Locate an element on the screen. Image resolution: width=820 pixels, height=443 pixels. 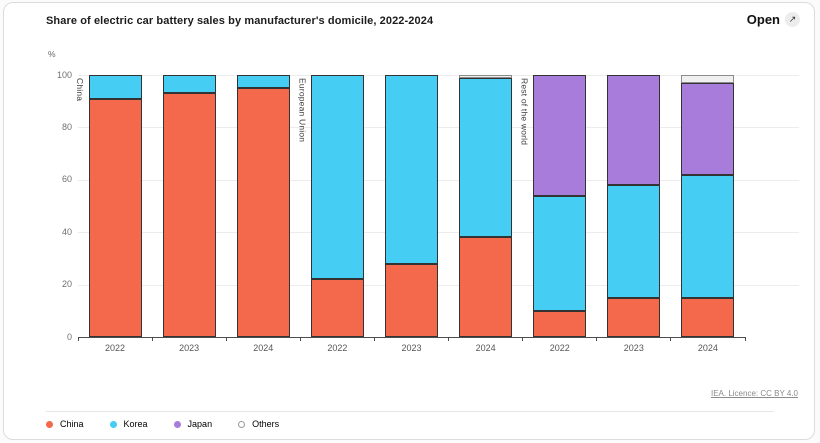
y-tick-label: 40 is located at coordinates (66, 231).